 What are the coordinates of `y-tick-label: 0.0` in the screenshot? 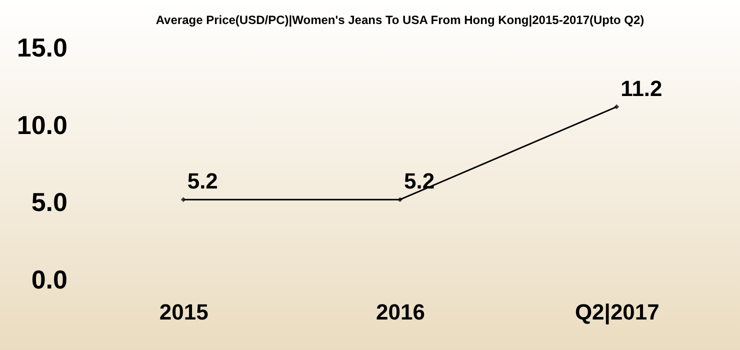 It's located at (49, 279).